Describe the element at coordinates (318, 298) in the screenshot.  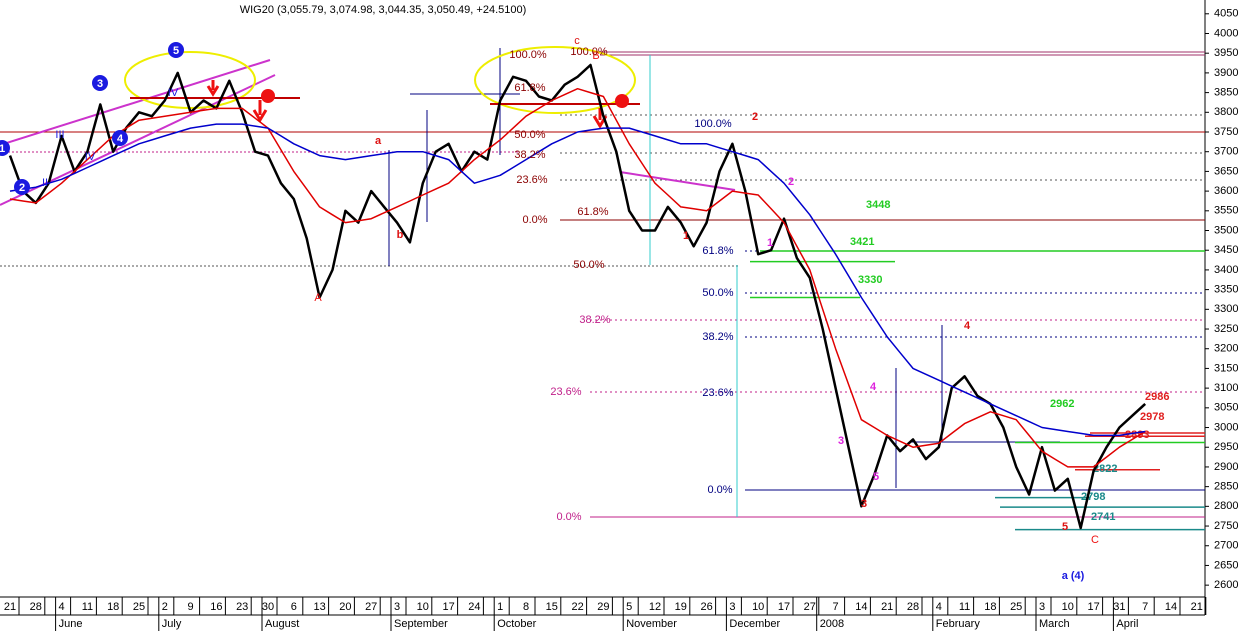
I see `annotation: A` at that location.